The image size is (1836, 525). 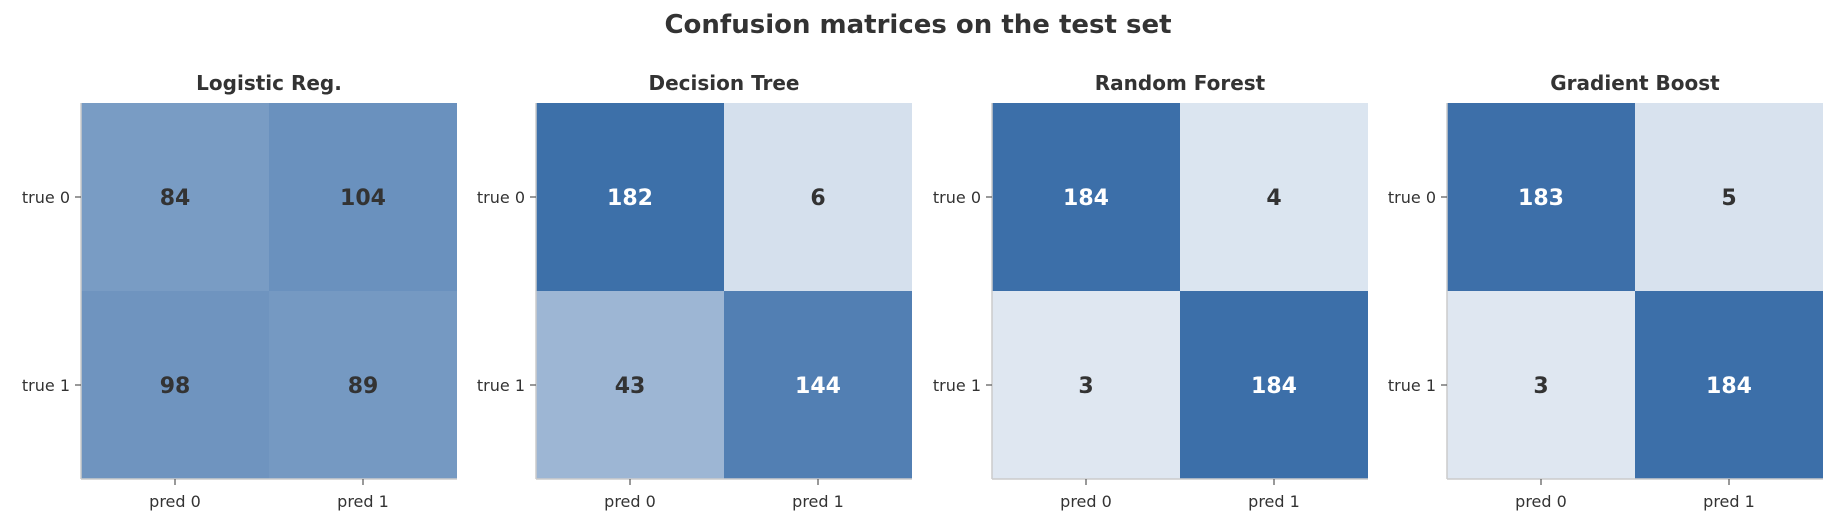 I want to click on figure-title: Confusion matrices on the test set, so click(x=917, y=25).